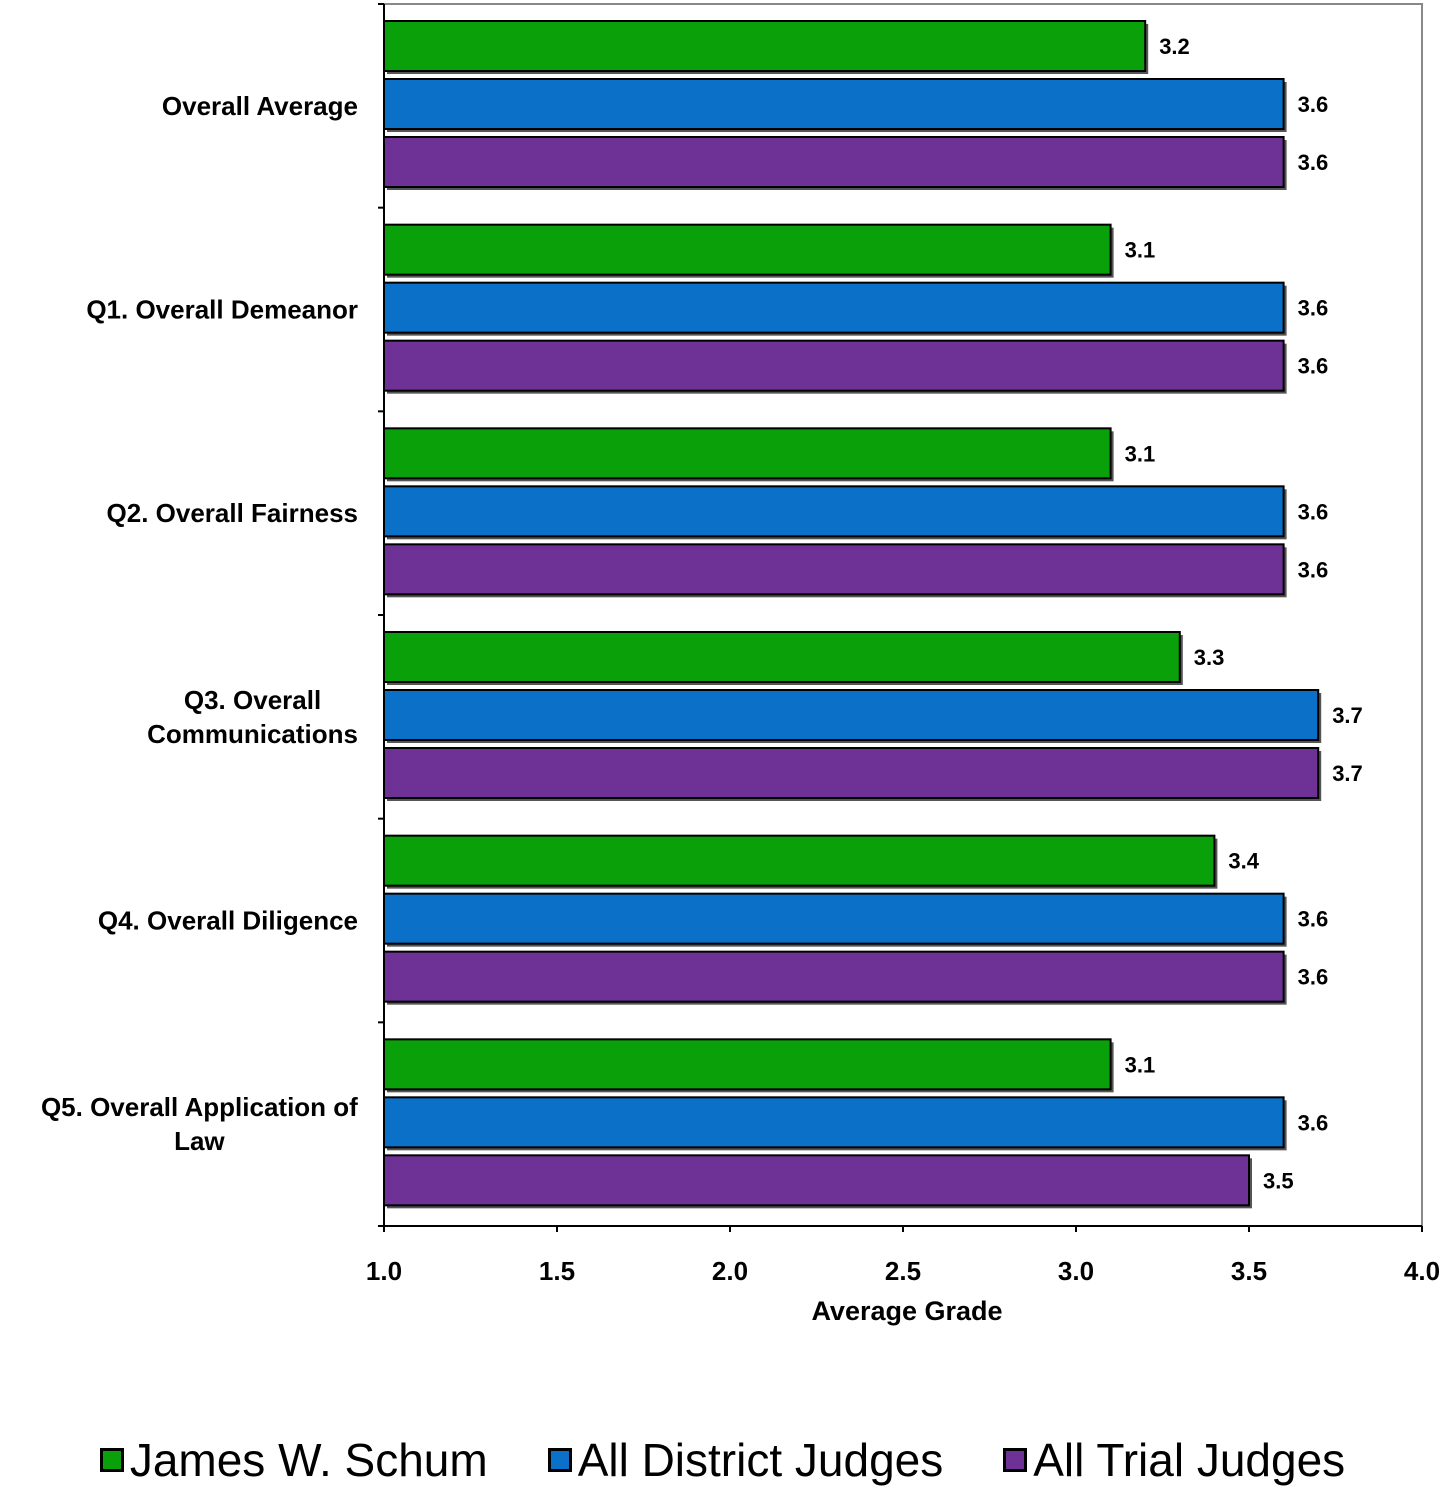  I want to click on category-label: Q2. Overall Fairness, so click(232, 513).